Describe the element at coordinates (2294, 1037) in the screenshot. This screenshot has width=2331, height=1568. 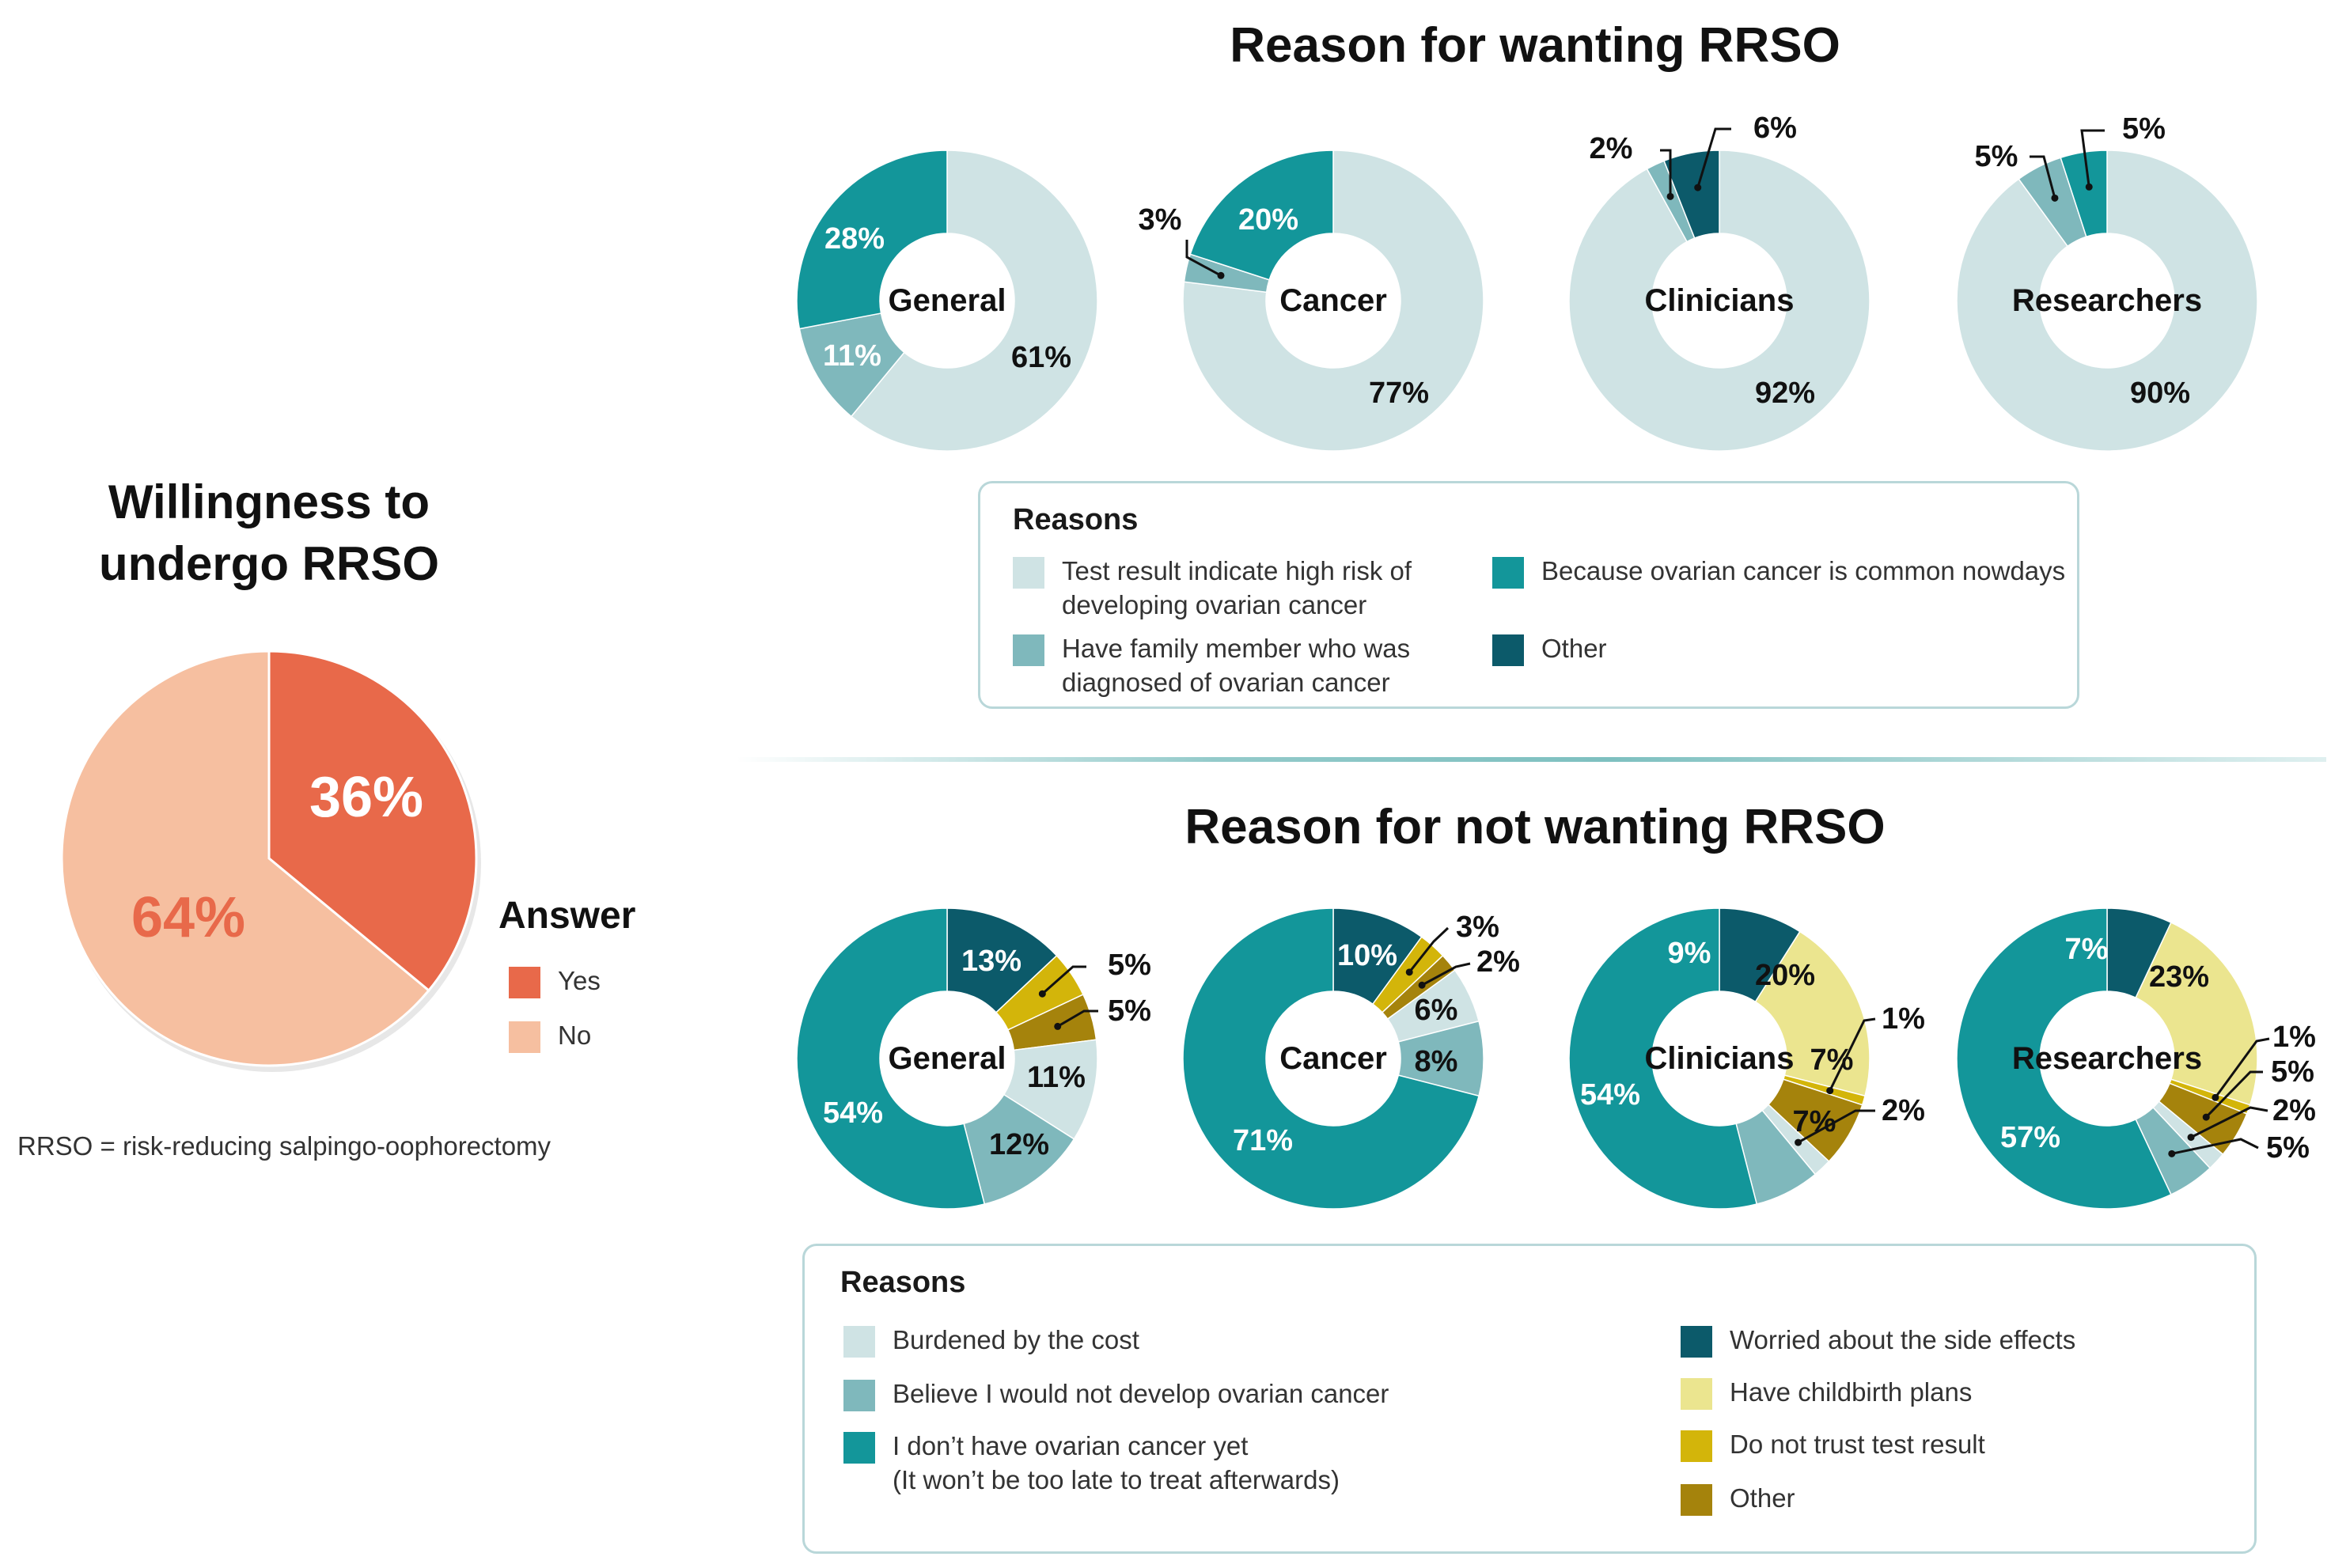
I see `not-wanting-researchers-label-2: 1%` at that location.